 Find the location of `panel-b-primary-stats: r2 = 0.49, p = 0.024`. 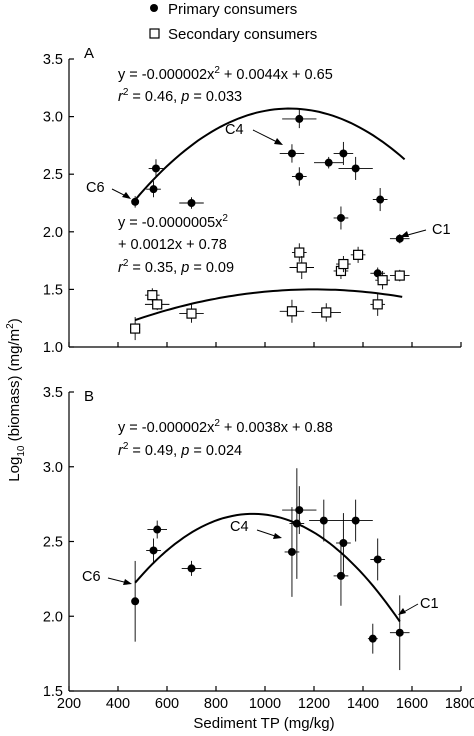

panel-b-primary-stats: r2 = 0.49, p = 0.024 is located at coordinates (180, 450).